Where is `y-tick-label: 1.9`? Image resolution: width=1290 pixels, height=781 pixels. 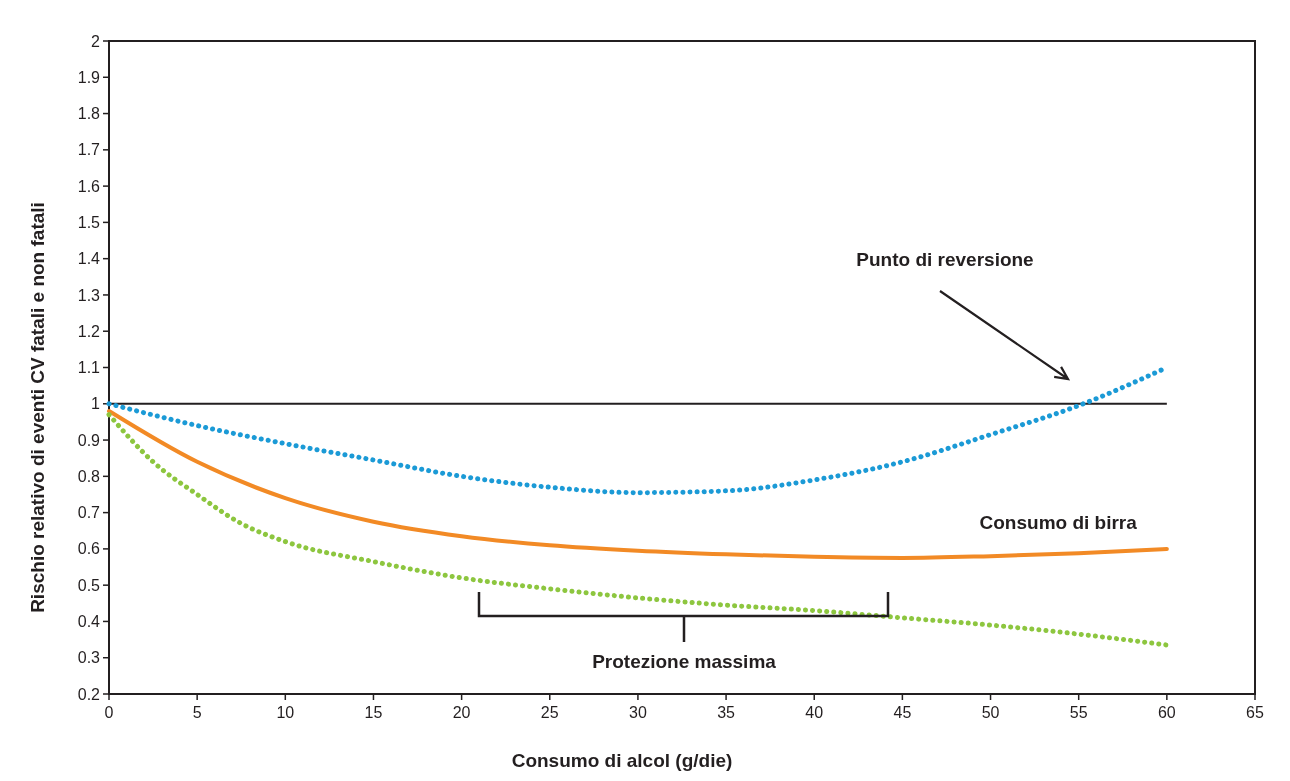 y-tick-label: 1.9 is located at coordinates (89, 77).